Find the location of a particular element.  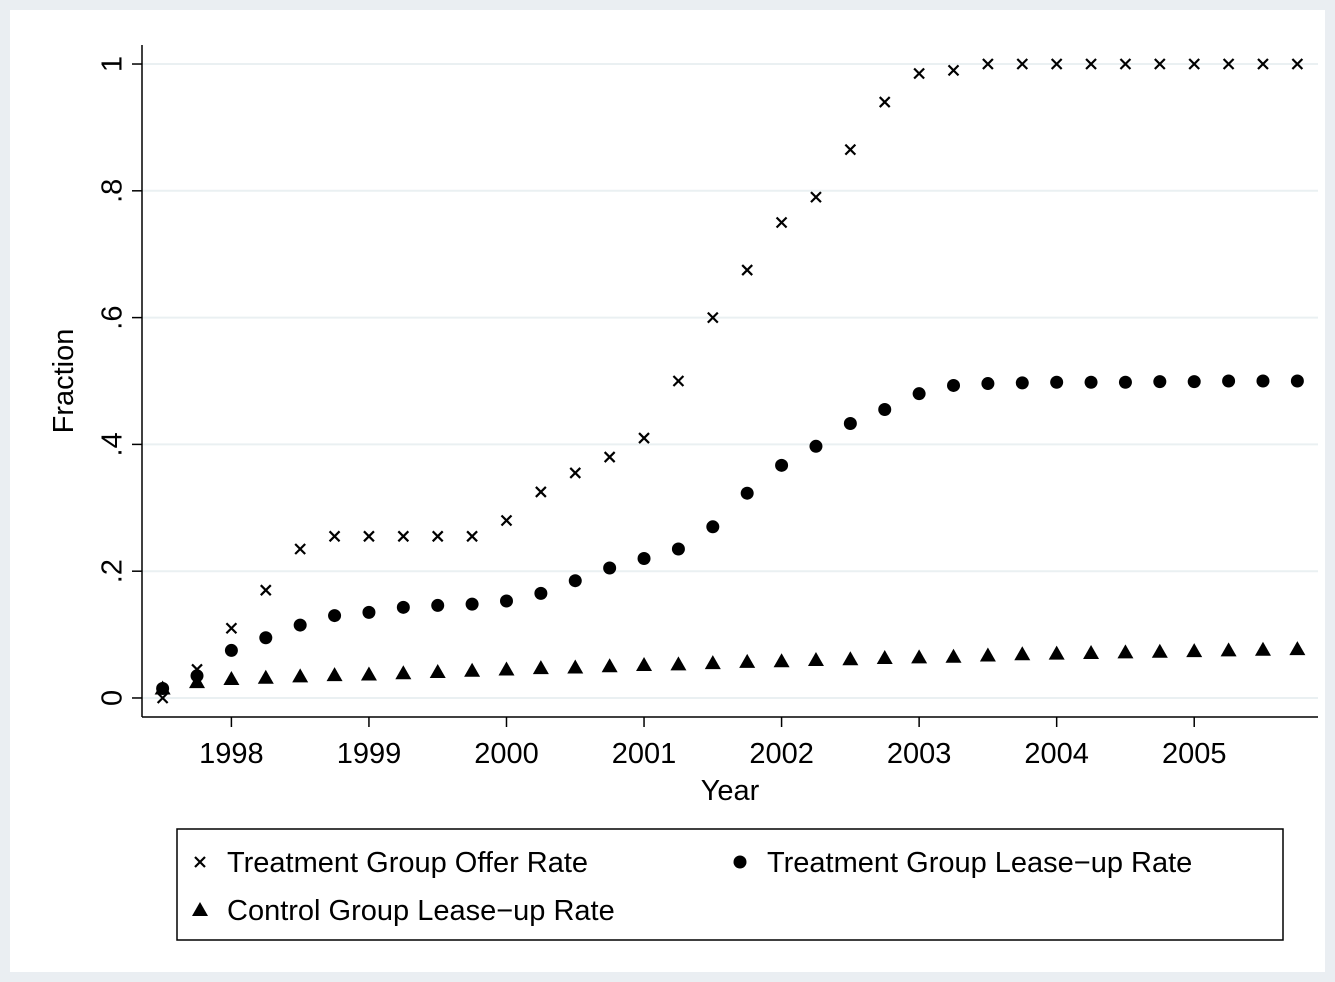

y-tick-label: .8 is located at coordinates (113, 191).